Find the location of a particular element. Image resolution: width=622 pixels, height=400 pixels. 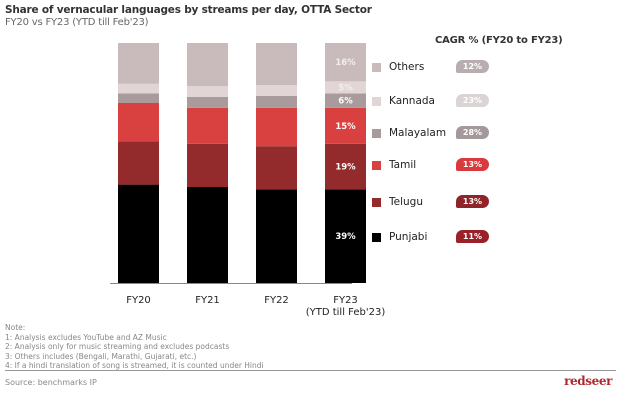

legend-item-telugu: Telugu is located at coordinates (397, 202).